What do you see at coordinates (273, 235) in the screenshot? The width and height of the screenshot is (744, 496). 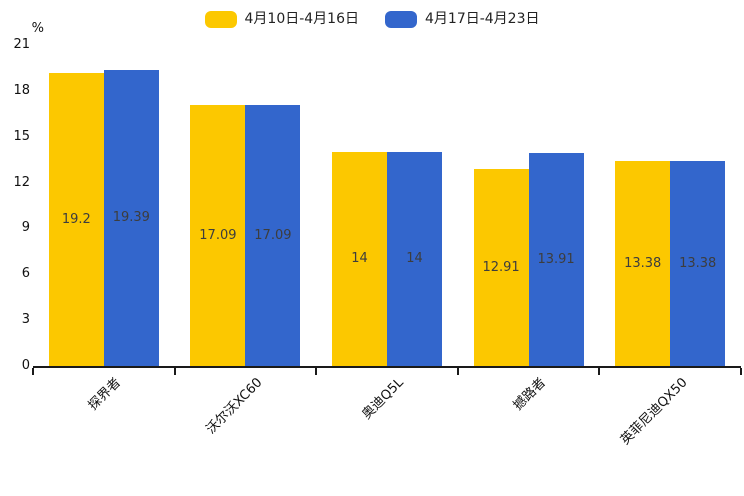 I see `bar-4月17日-4月23日-沃尔沃XC60` at bounding box center [273, 235].